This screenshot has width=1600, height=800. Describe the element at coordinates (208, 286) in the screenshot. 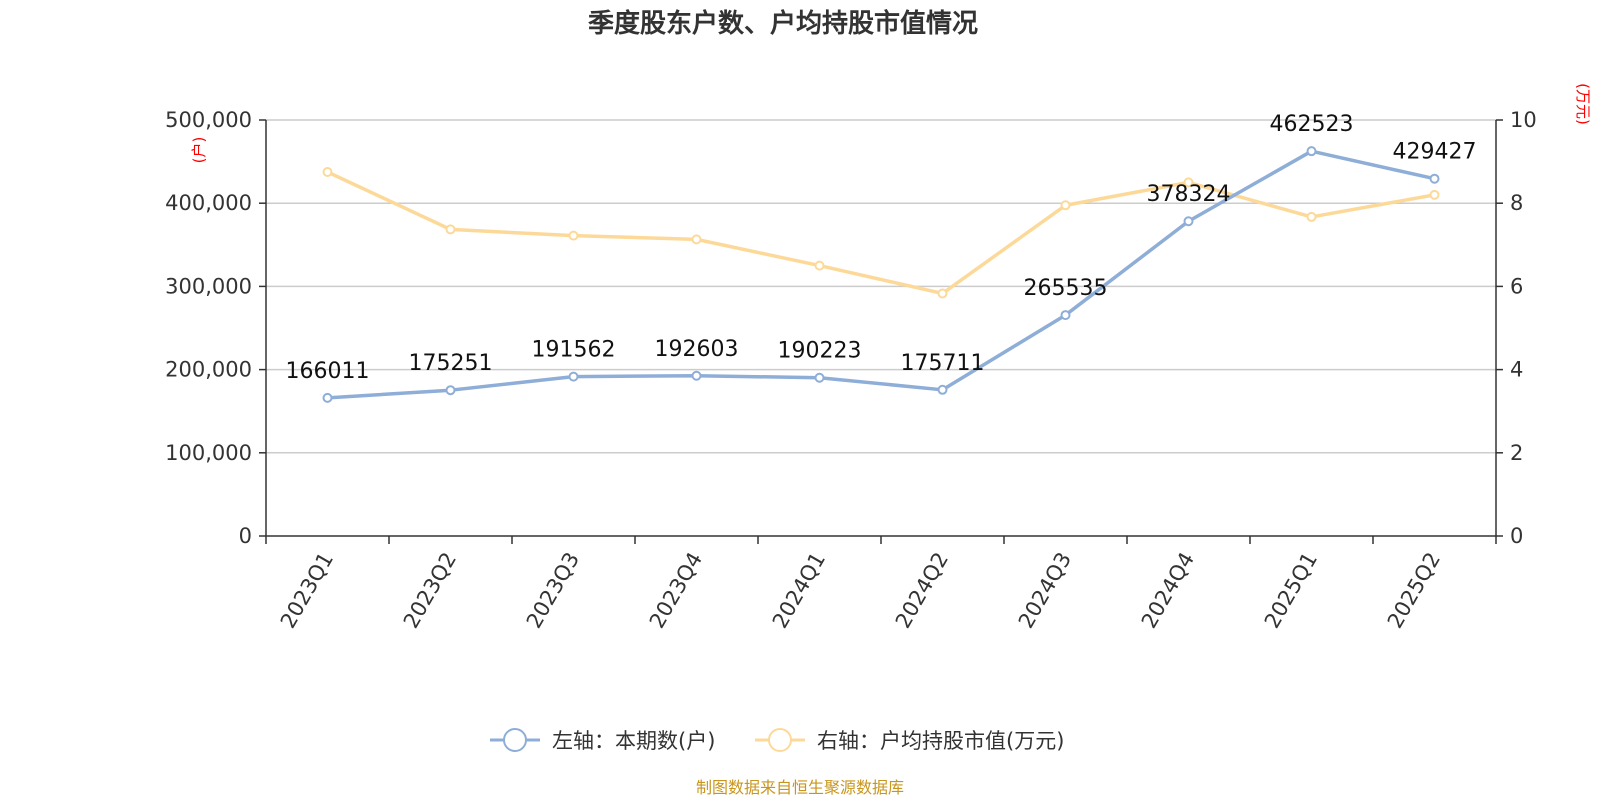

I see `left-axis-tick-label: 300,000` at that location.